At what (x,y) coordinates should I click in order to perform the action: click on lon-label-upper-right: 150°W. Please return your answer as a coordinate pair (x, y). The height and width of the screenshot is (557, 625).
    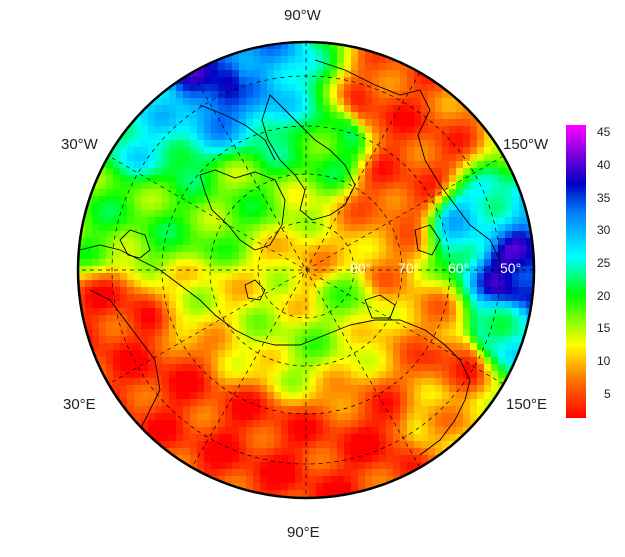
    Looking at the image, I should click on (526, 144).